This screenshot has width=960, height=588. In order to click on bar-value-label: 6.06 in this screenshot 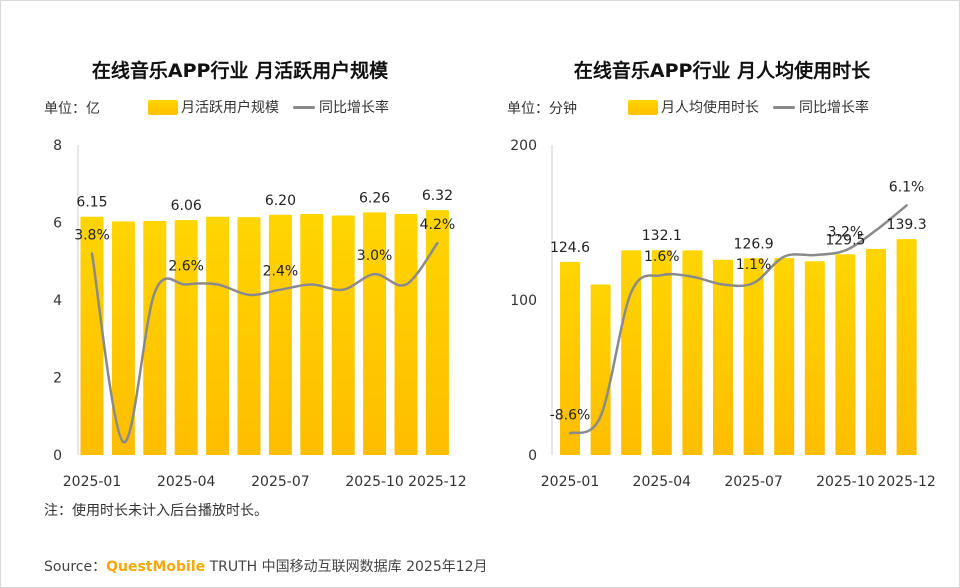, I will do `click(186, 206)`.